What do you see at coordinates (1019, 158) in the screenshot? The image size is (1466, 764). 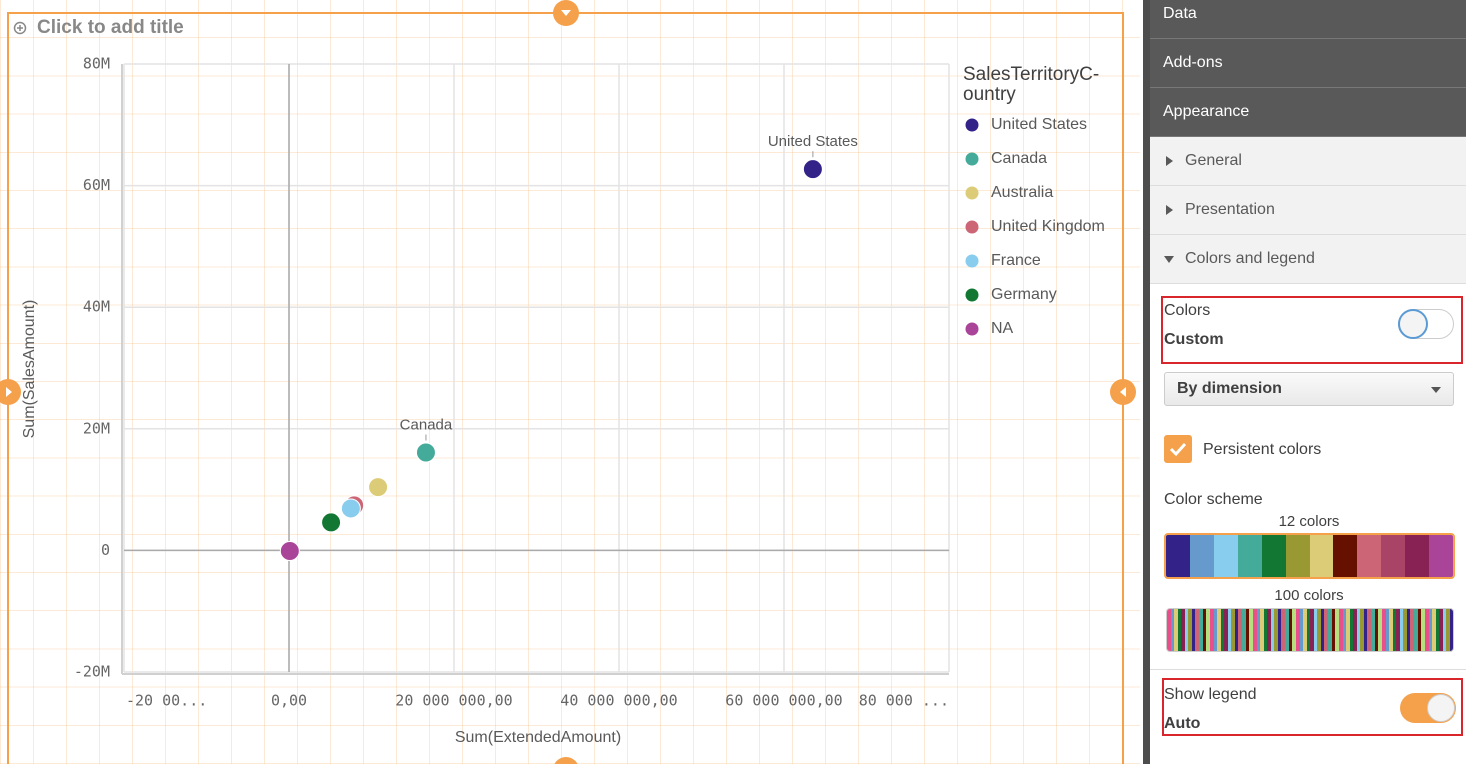 I see `legend-label: Canada` at bounding box center [1019, 158].